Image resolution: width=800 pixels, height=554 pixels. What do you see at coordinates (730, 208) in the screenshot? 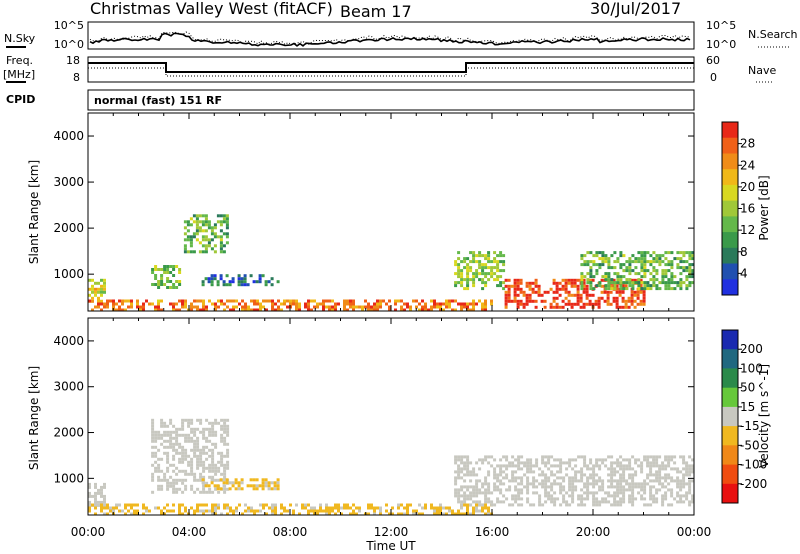
I see `colorbar-swatch` at bounding box center [730, 208].